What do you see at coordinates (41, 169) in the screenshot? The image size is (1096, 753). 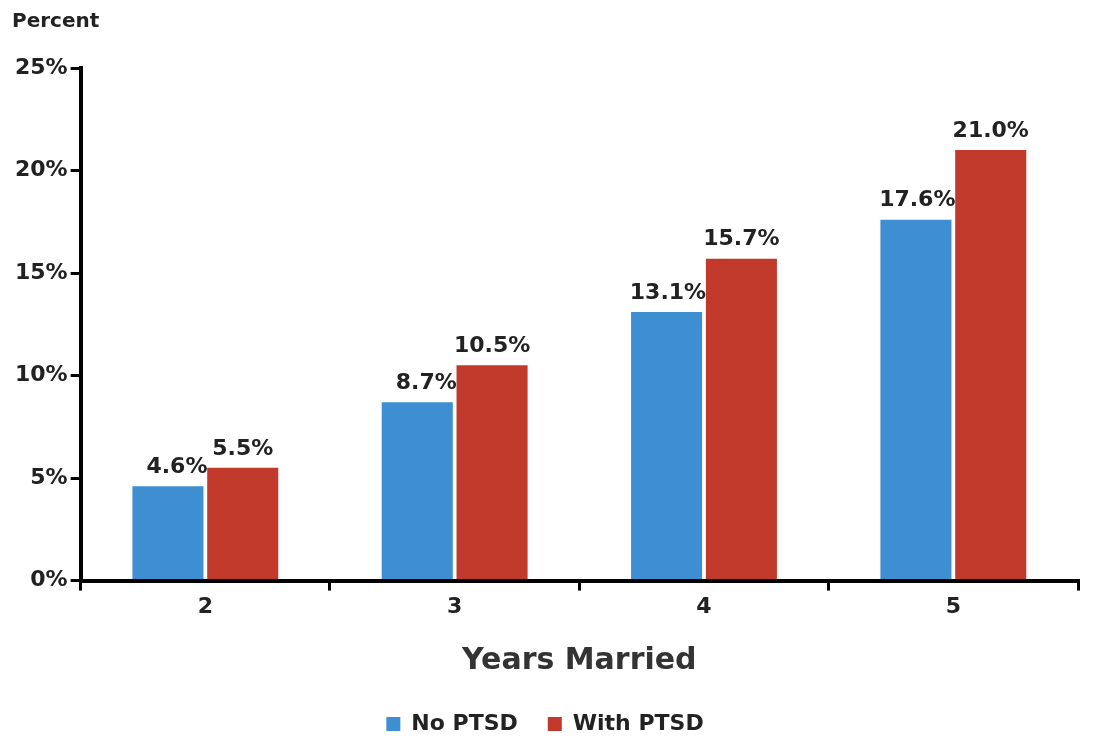 I see `y-tick-label: 20%` at bounding box center [41, 169].